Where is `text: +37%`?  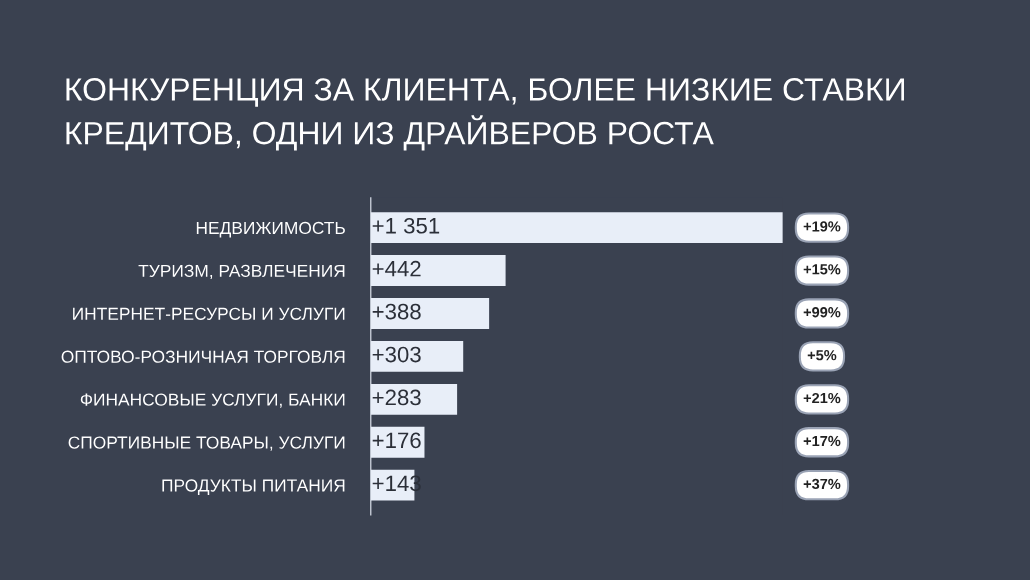
text: +37% is located at coordinates (822, 484).